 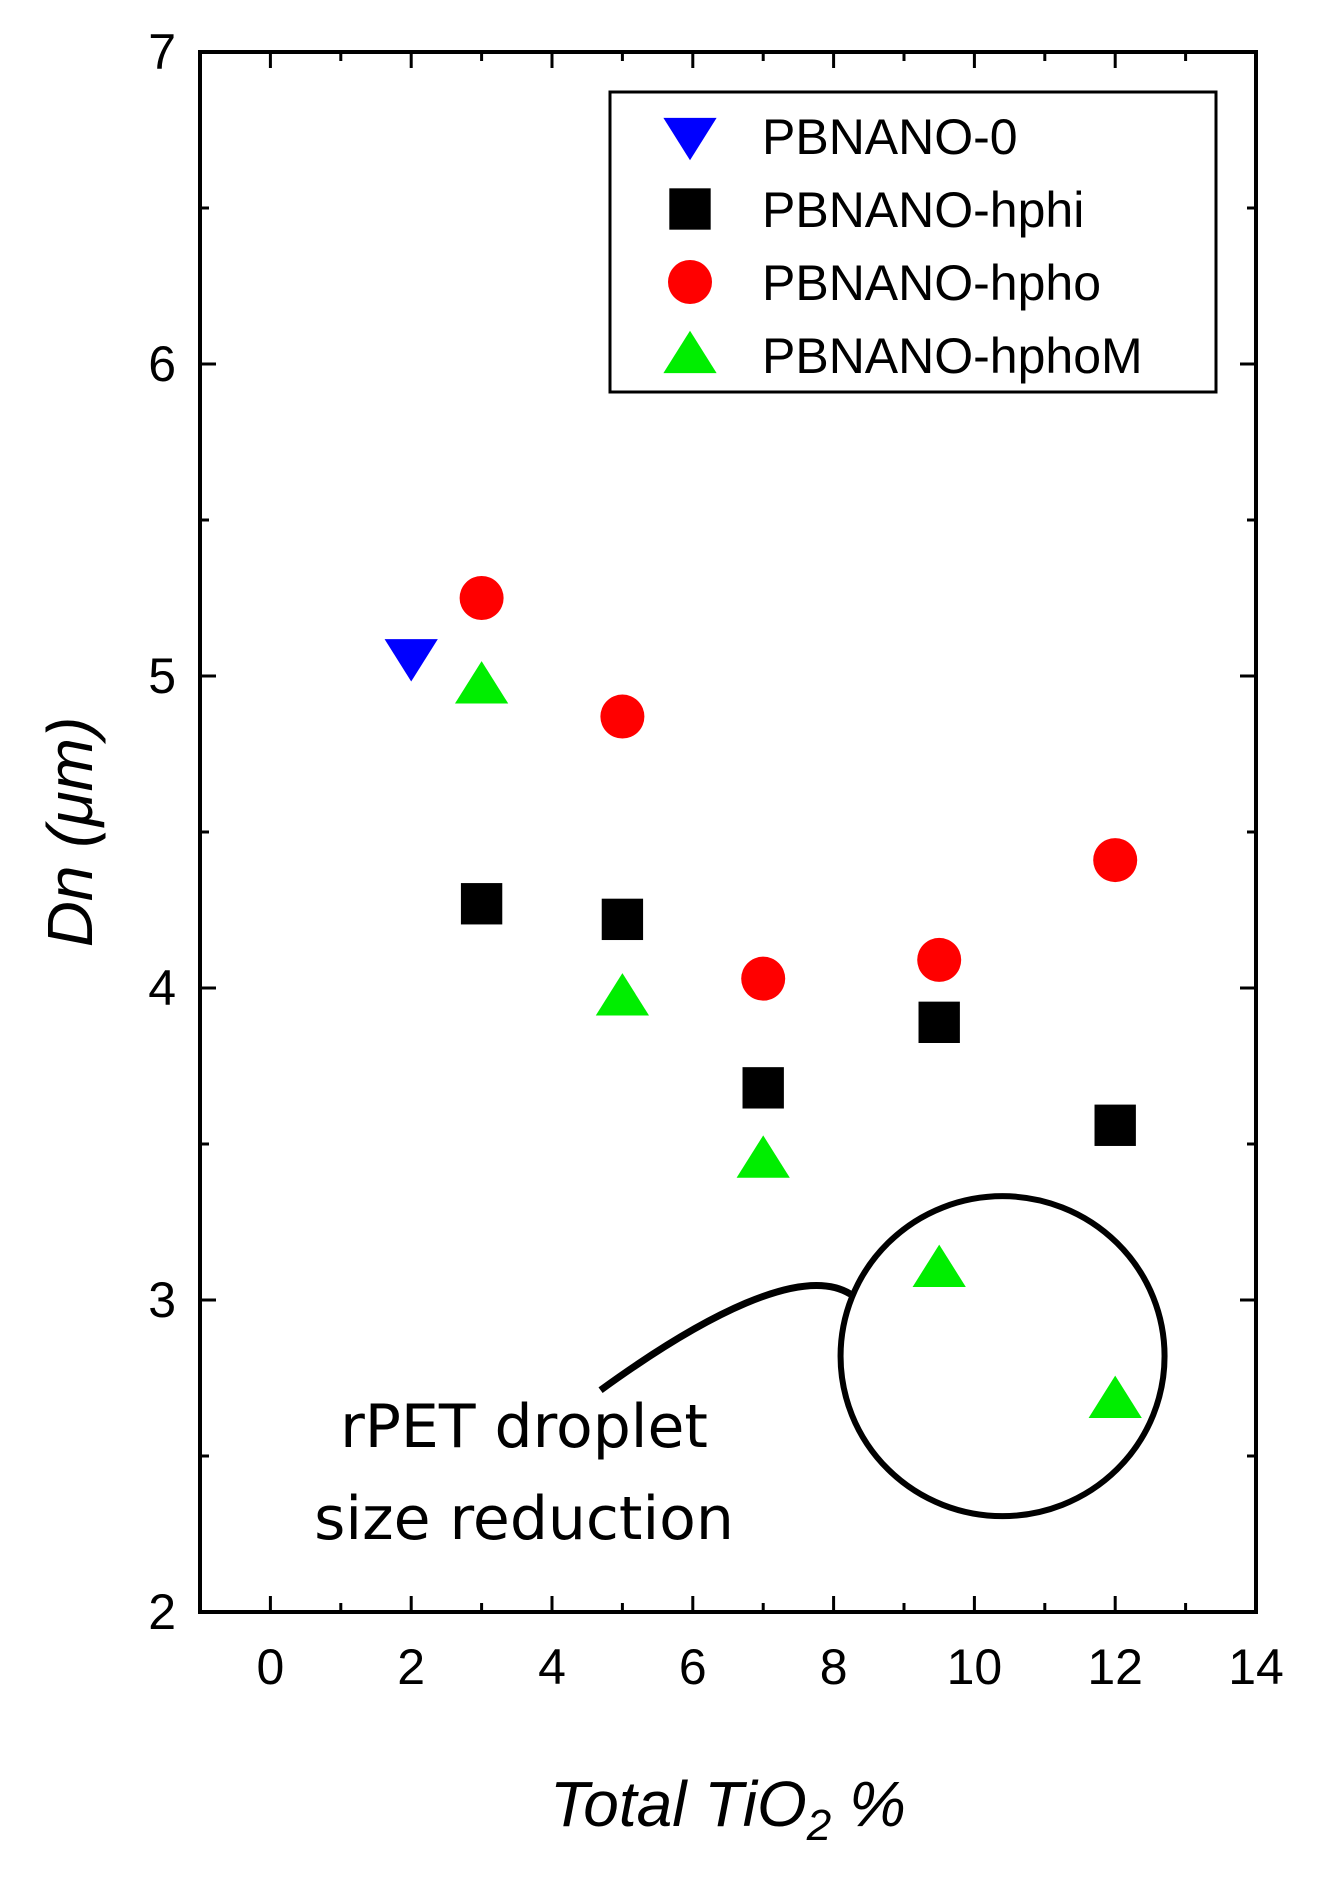 What do you see at coordinates (693, 1667) in the screenshot?
I see `x-tick-label: 6` at bounding box center [693, 1667].